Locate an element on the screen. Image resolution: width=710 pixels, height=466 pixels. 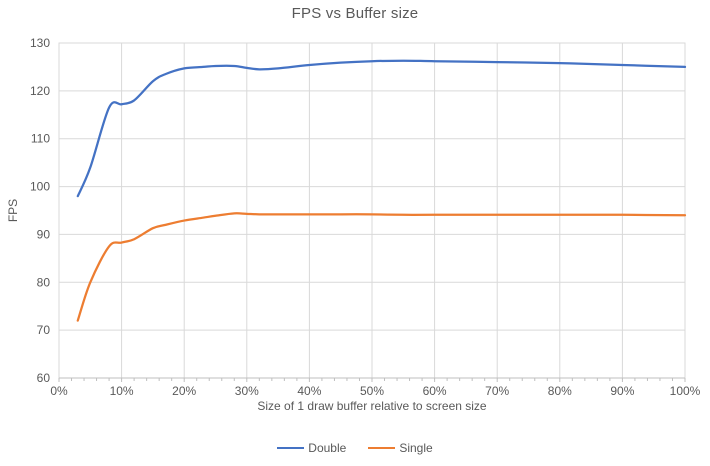
x-tick-label: 100% is located at coordinates (685, 391).